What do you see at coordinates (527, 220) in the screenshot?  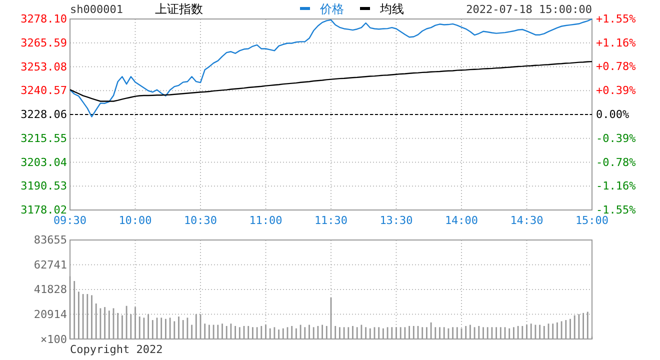 I see `x-tick-label: 14:30` at bounding box center [527, 220].